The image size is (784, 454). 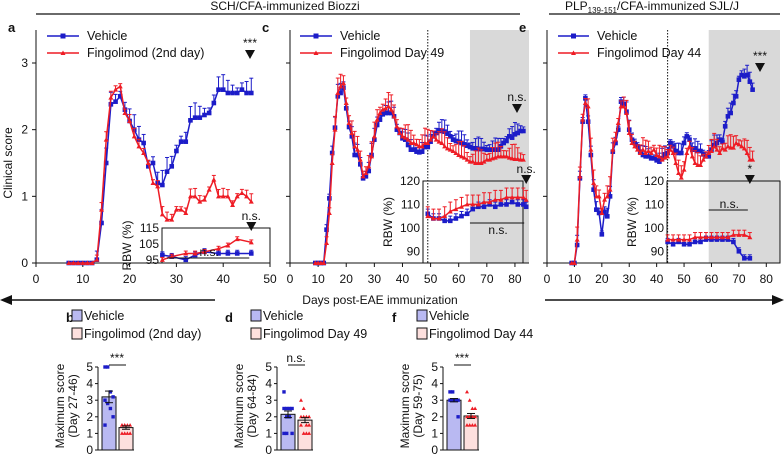 I want to click on right-title-rest: /CFA-immunized SJL/J, so click(x=678, y=6).